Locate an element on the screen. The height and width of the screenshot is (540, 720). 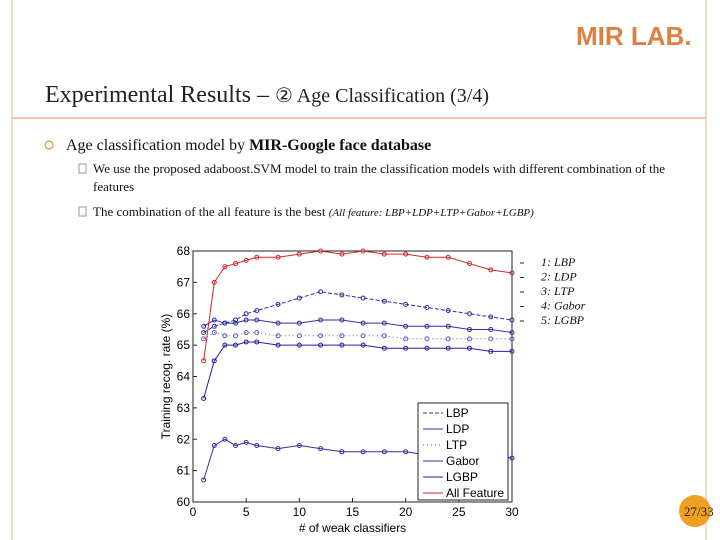
legend-label: All Feature is located at coordinates (475, 493).